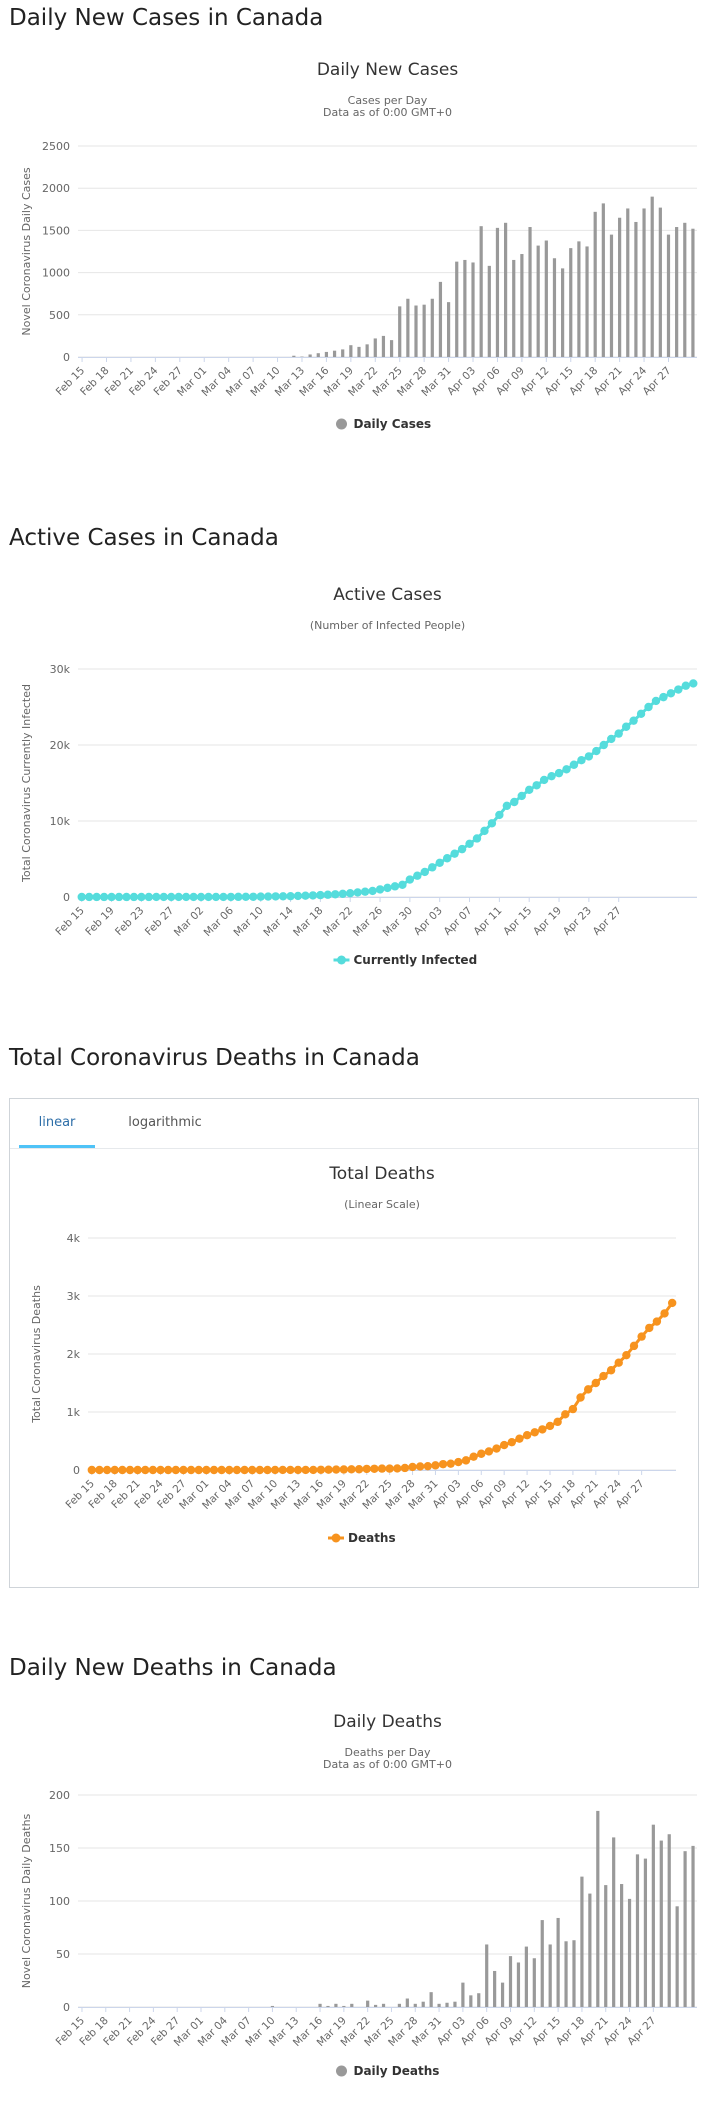 The image size is (702, 2108). Describe the element at coordinates (60, 669) in the screenshot. I see `y-tick-label: 30k` at that location.